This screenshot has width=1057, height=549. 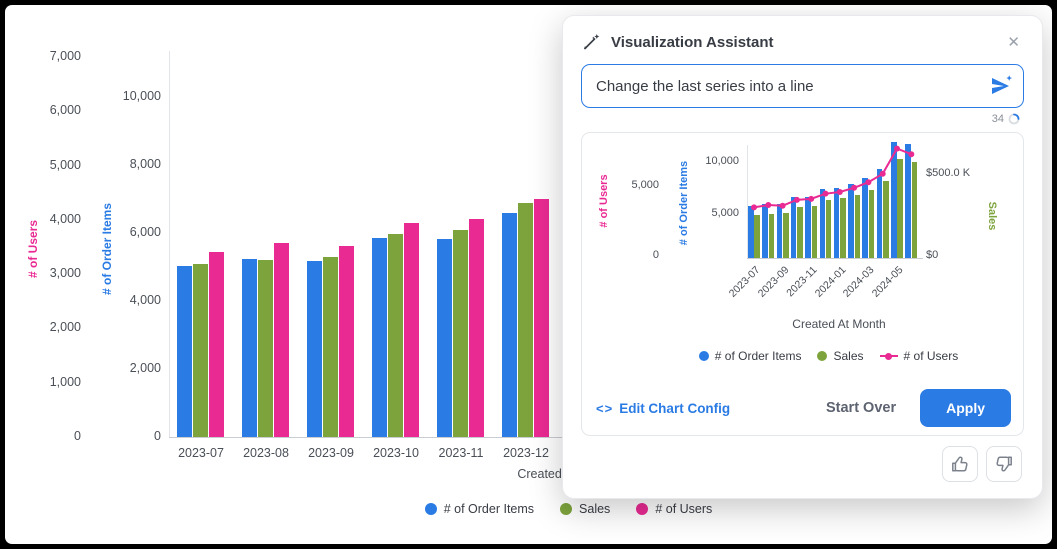 What do you see at coordinates (145, 232) in the screenshot?
I see `y-tick-order-items: 6,000` at bounding box center [145, 232].